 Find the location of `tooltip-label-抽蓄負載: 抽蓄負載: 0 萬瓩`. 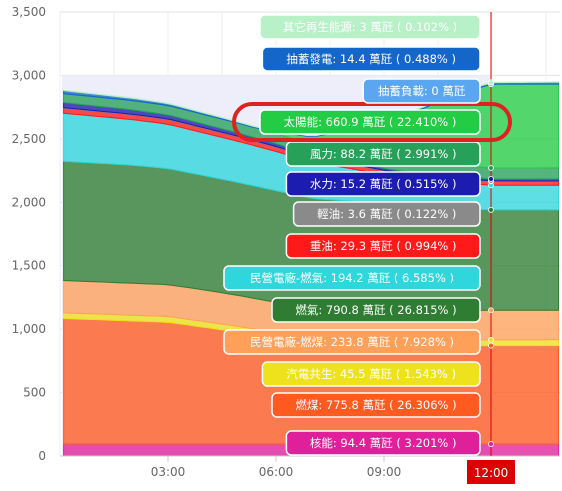

tooltip-label-抽蓄負載: 抽蓄負載: 0 萬瓩 is located at coordinates (422, 91).